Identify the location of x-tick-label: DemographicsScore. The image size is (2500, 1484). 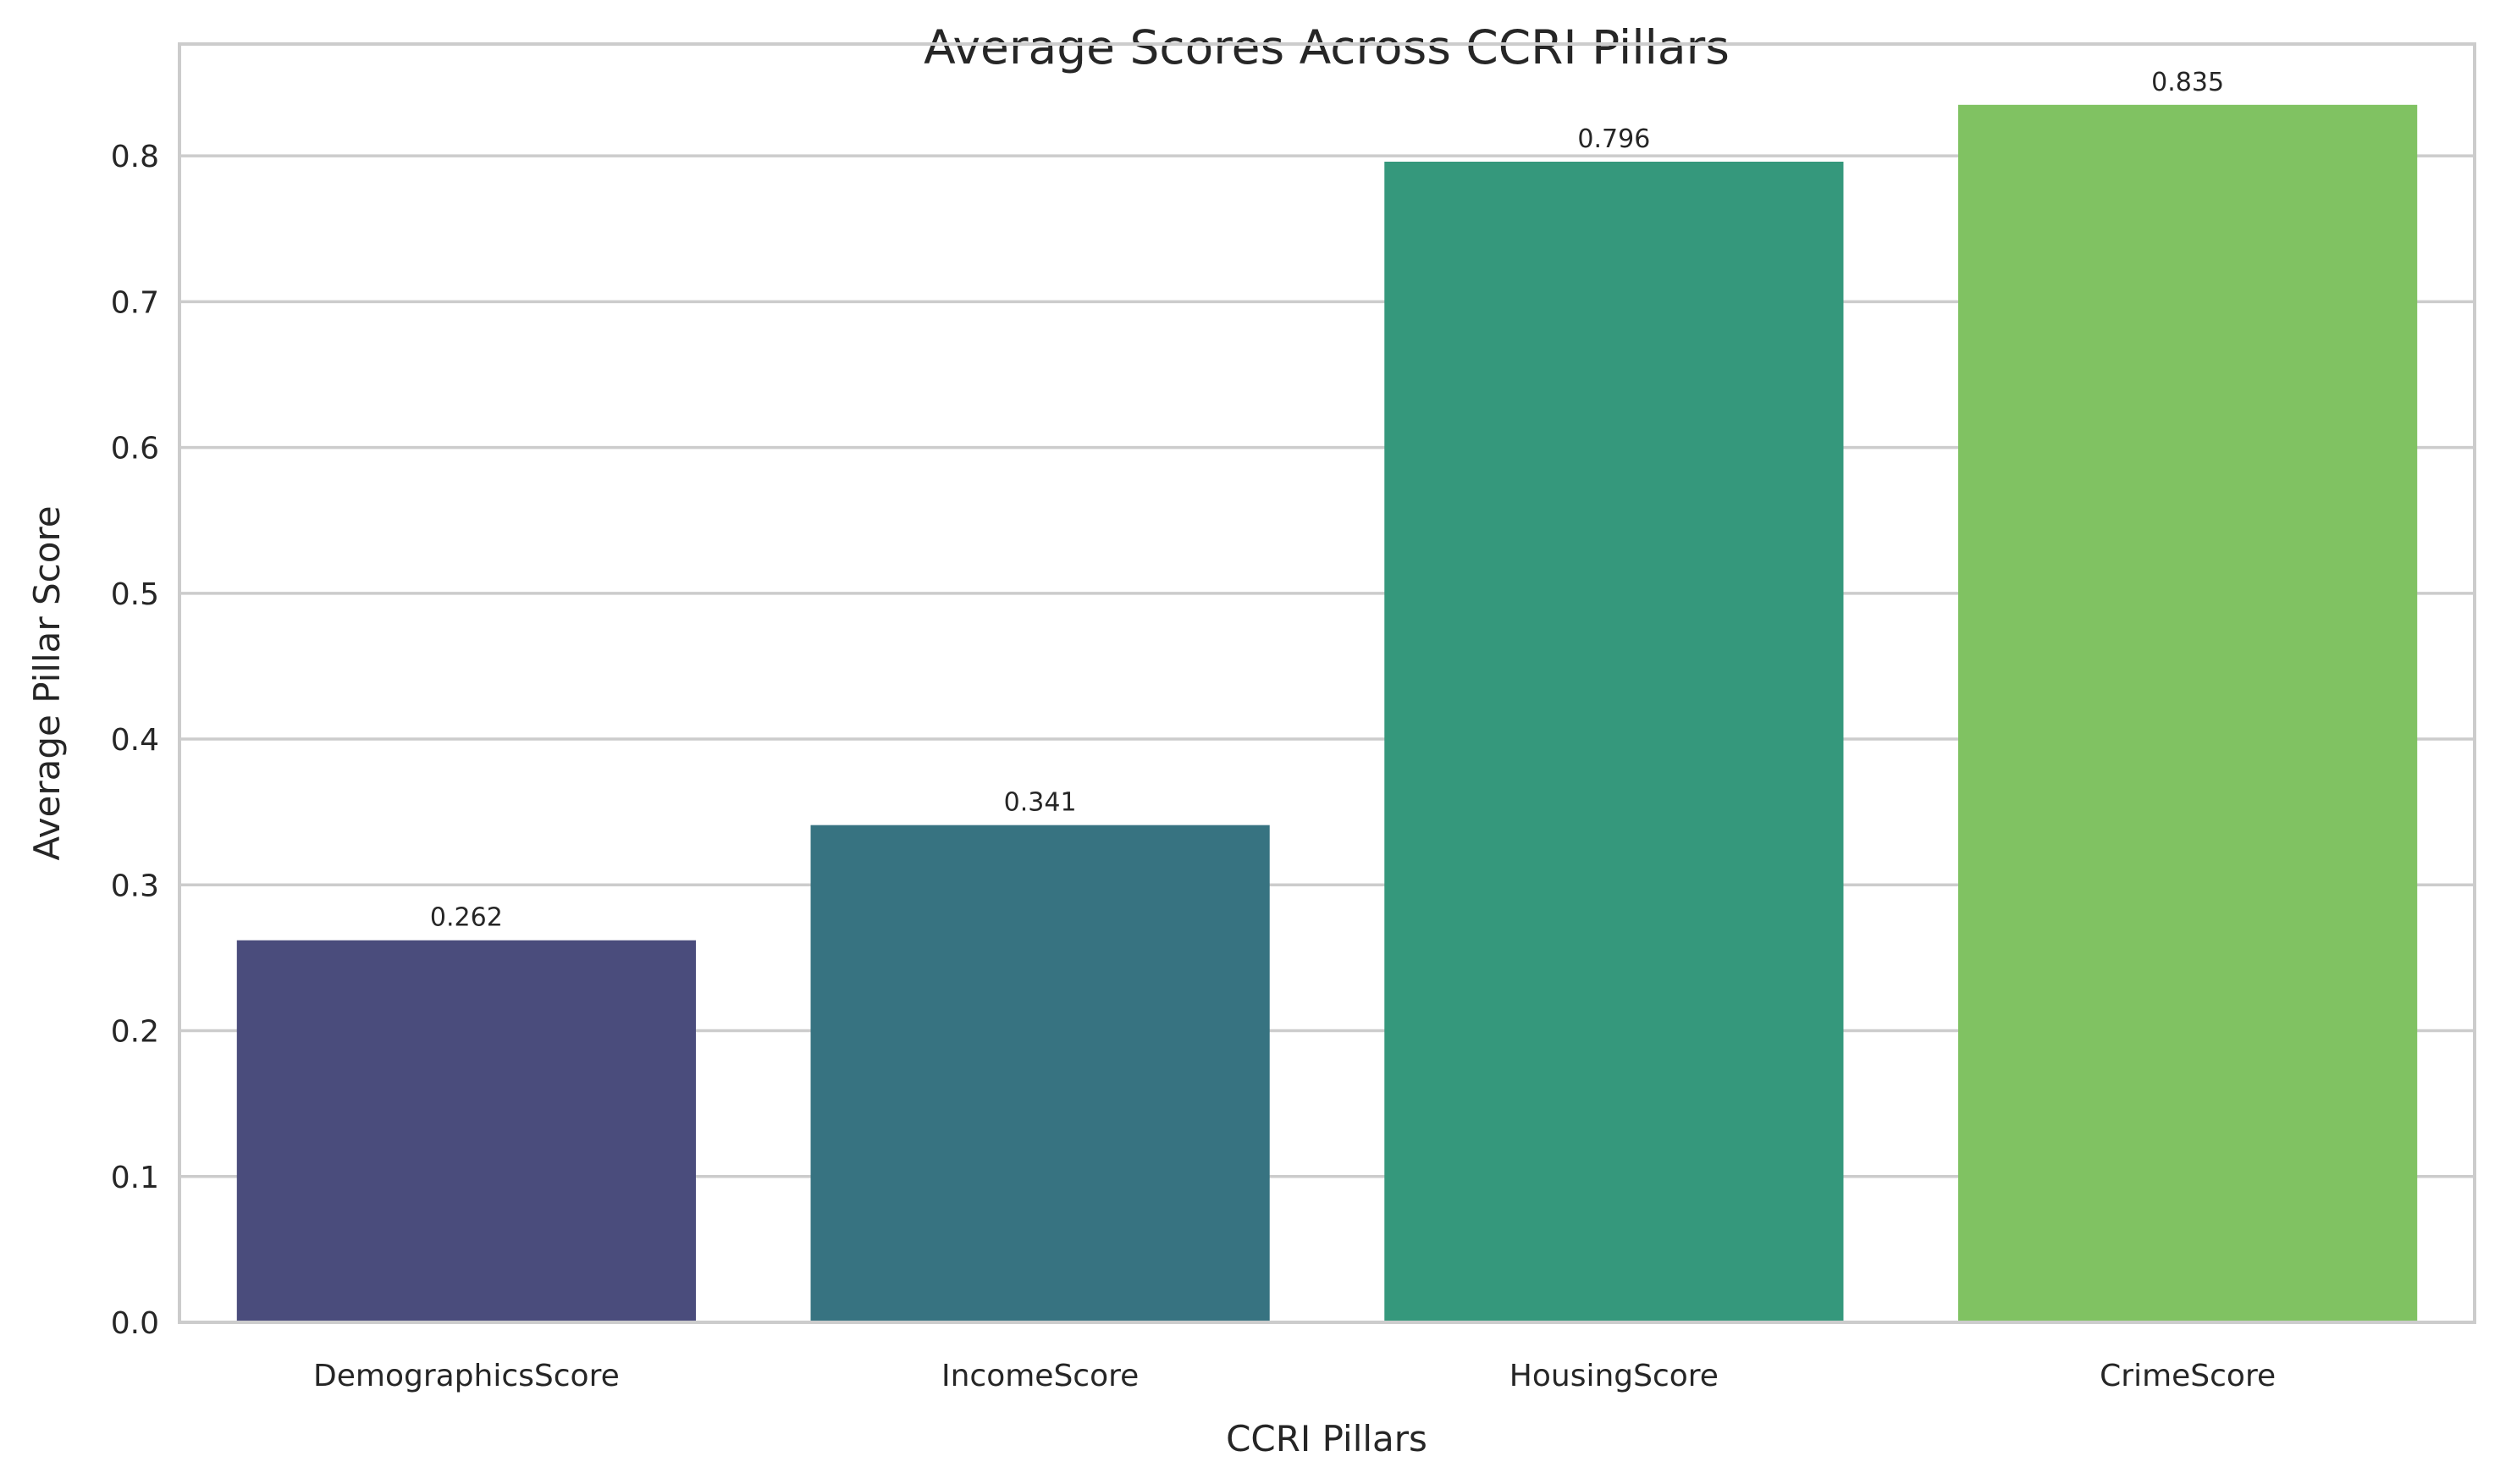
(467, 1376).